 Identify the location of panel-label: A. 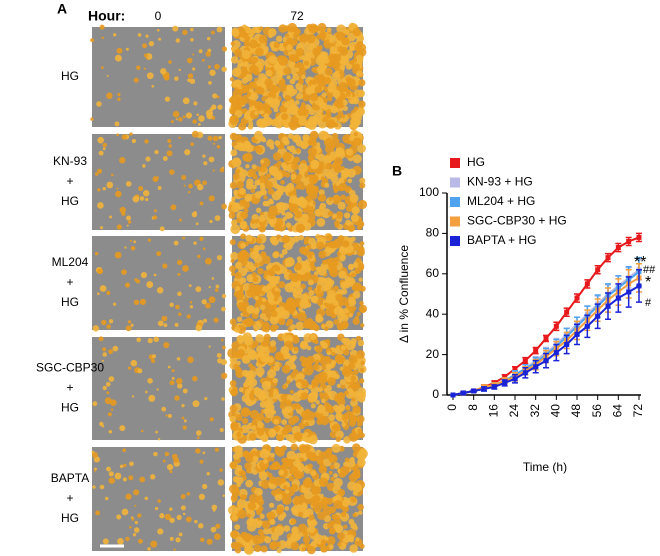
(62, 9).